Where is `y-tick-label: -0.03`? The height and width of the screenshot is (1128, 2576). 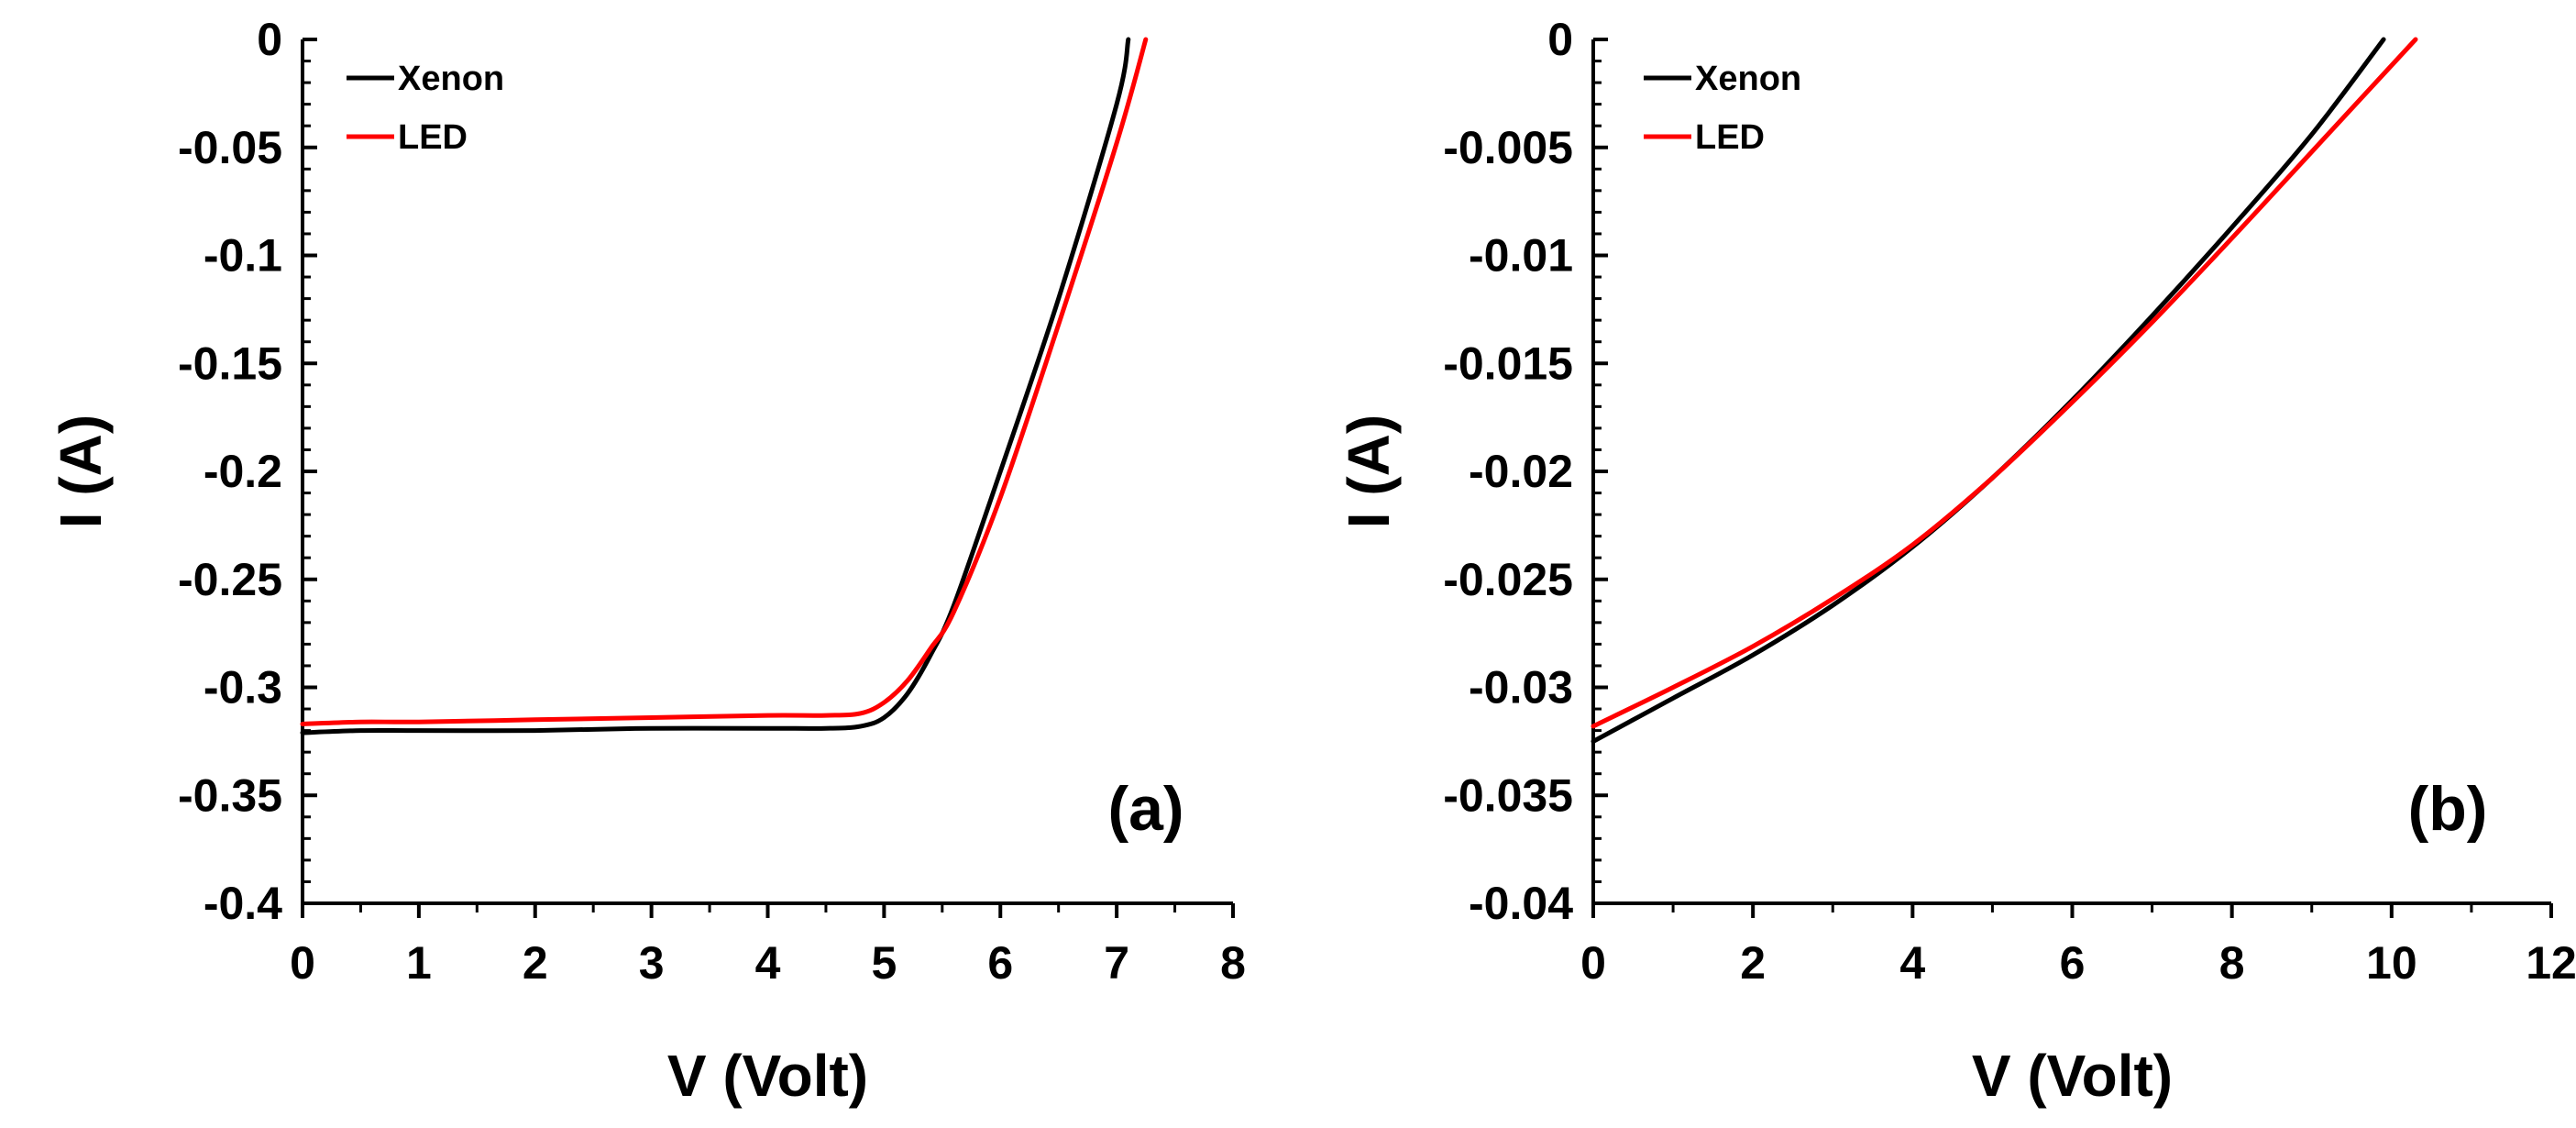 y-tick-label: -0.03 is located at coordinates (1521, 688).